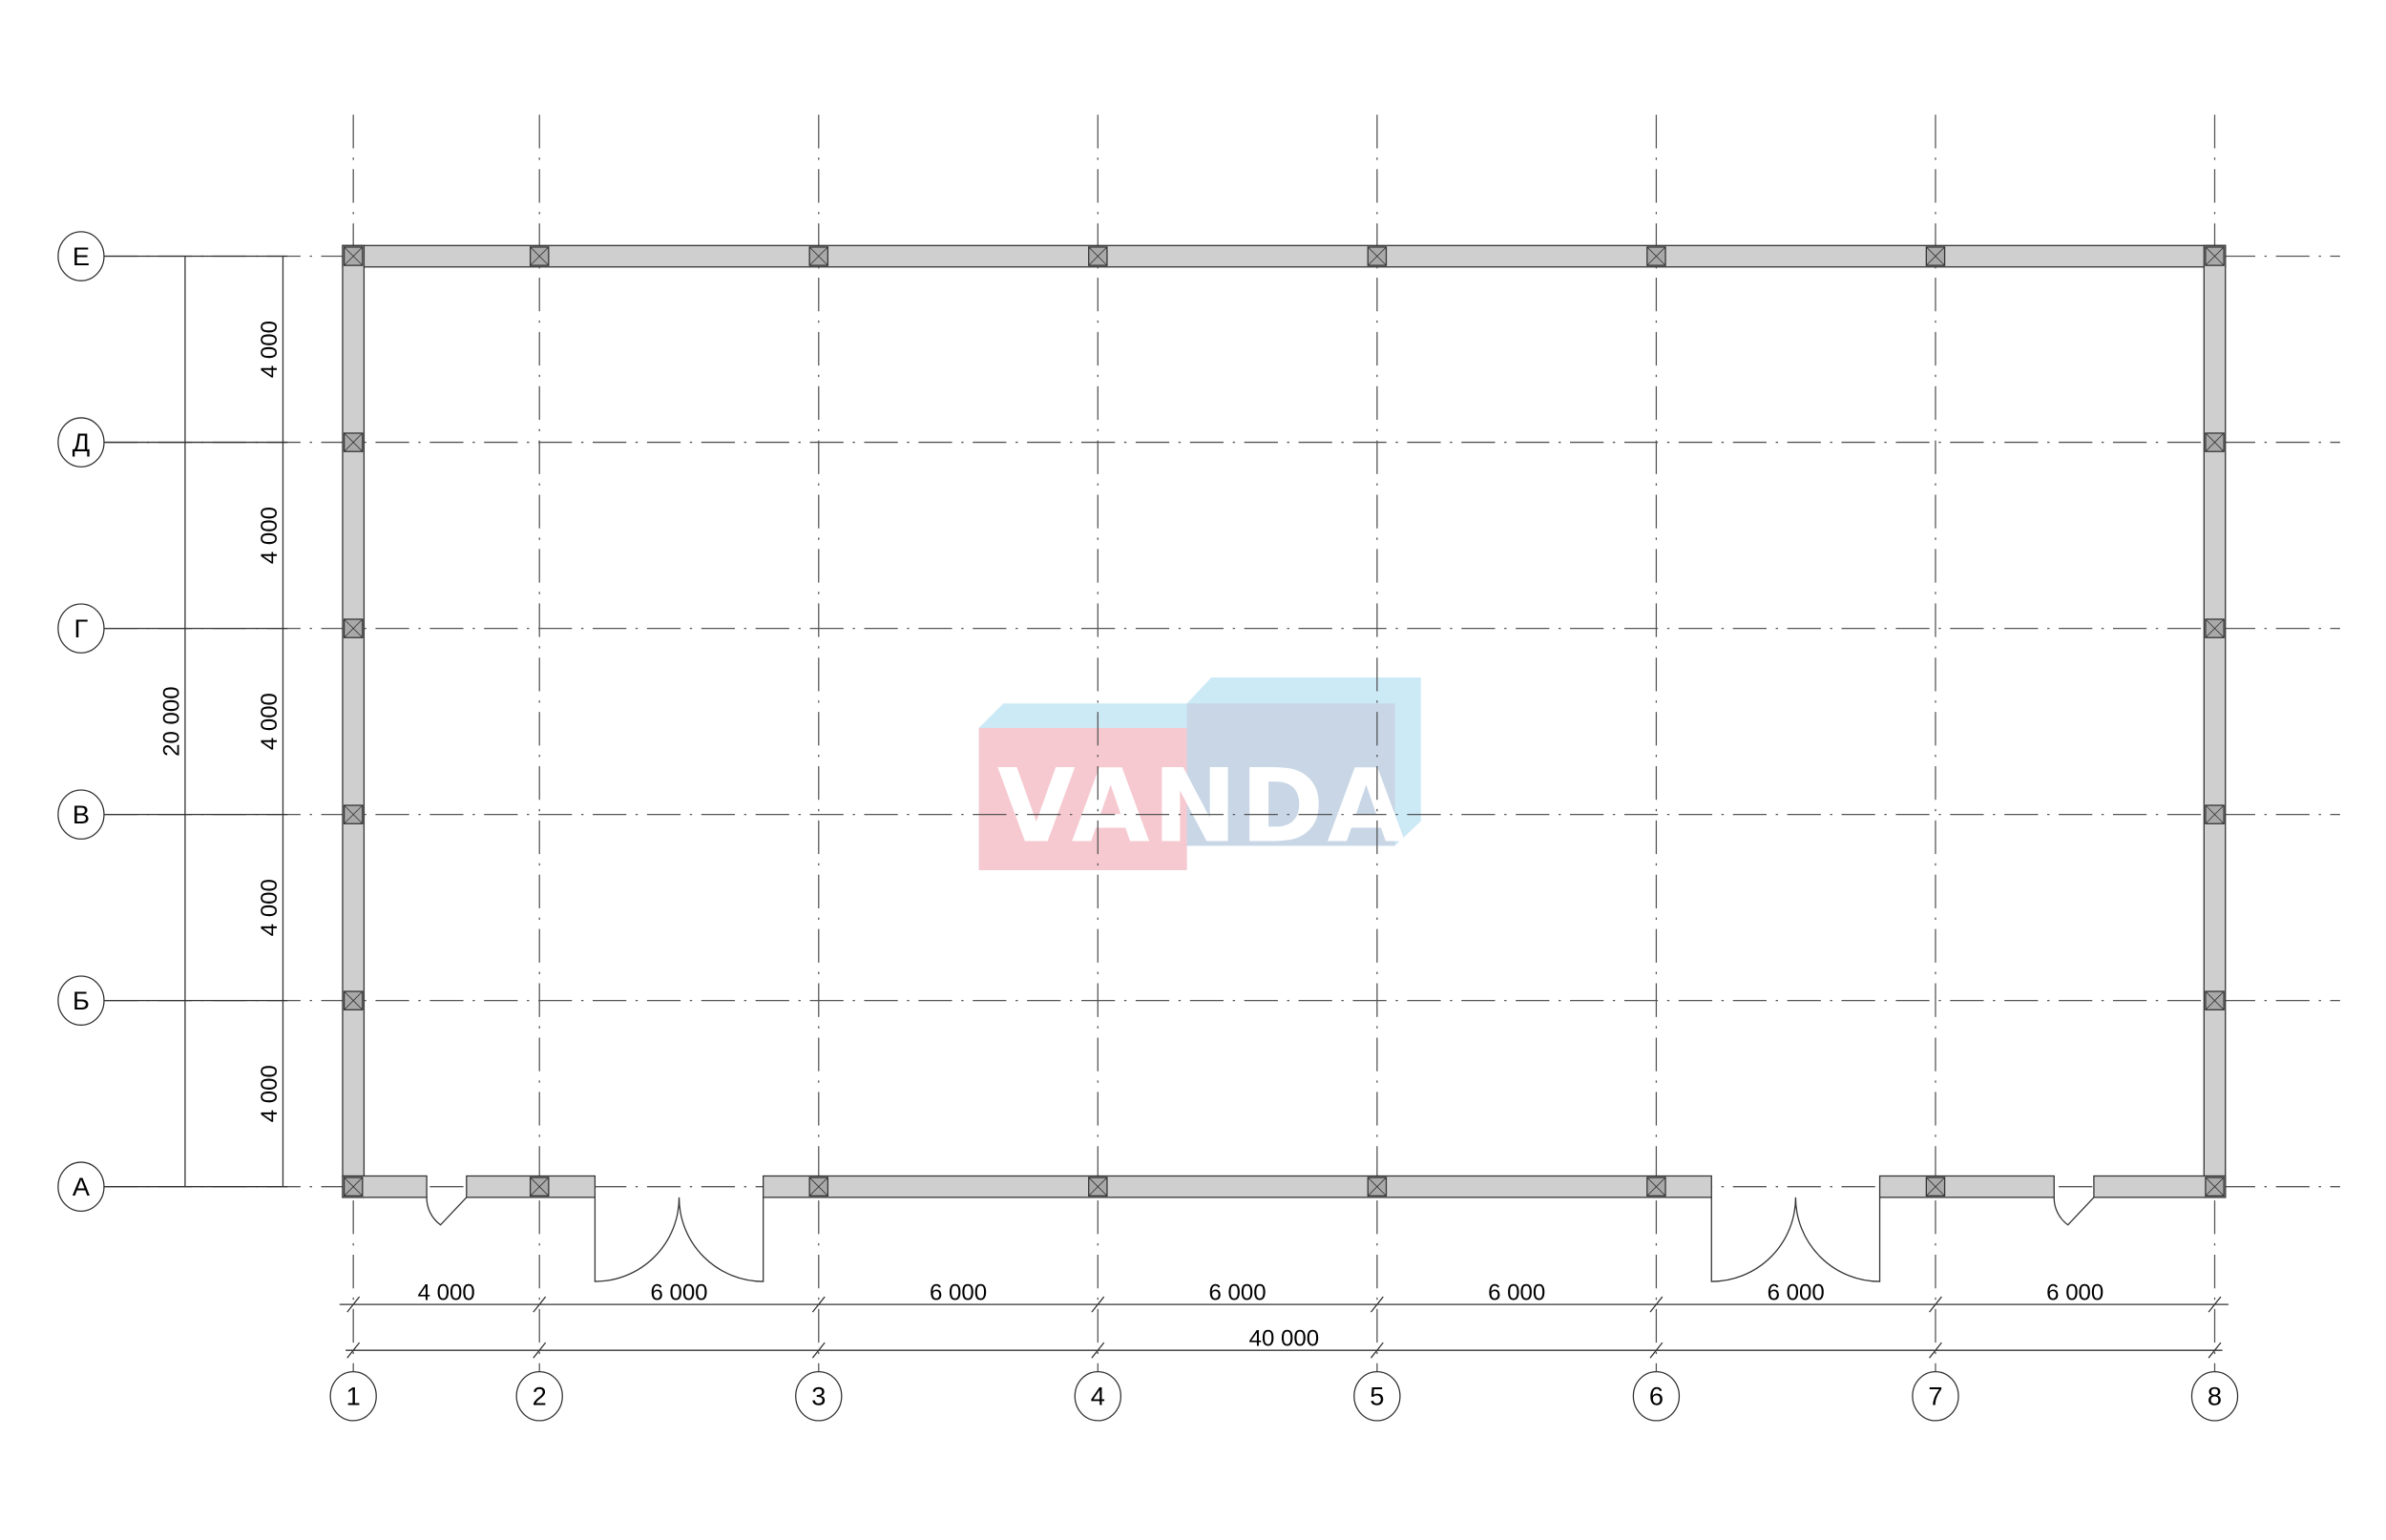 The height and width of the screenshot is (1540, 2386). What do you see at coordinates (2215, 721) in the screenshot?
I see `wall-right` at bounding box center [2215, 721].